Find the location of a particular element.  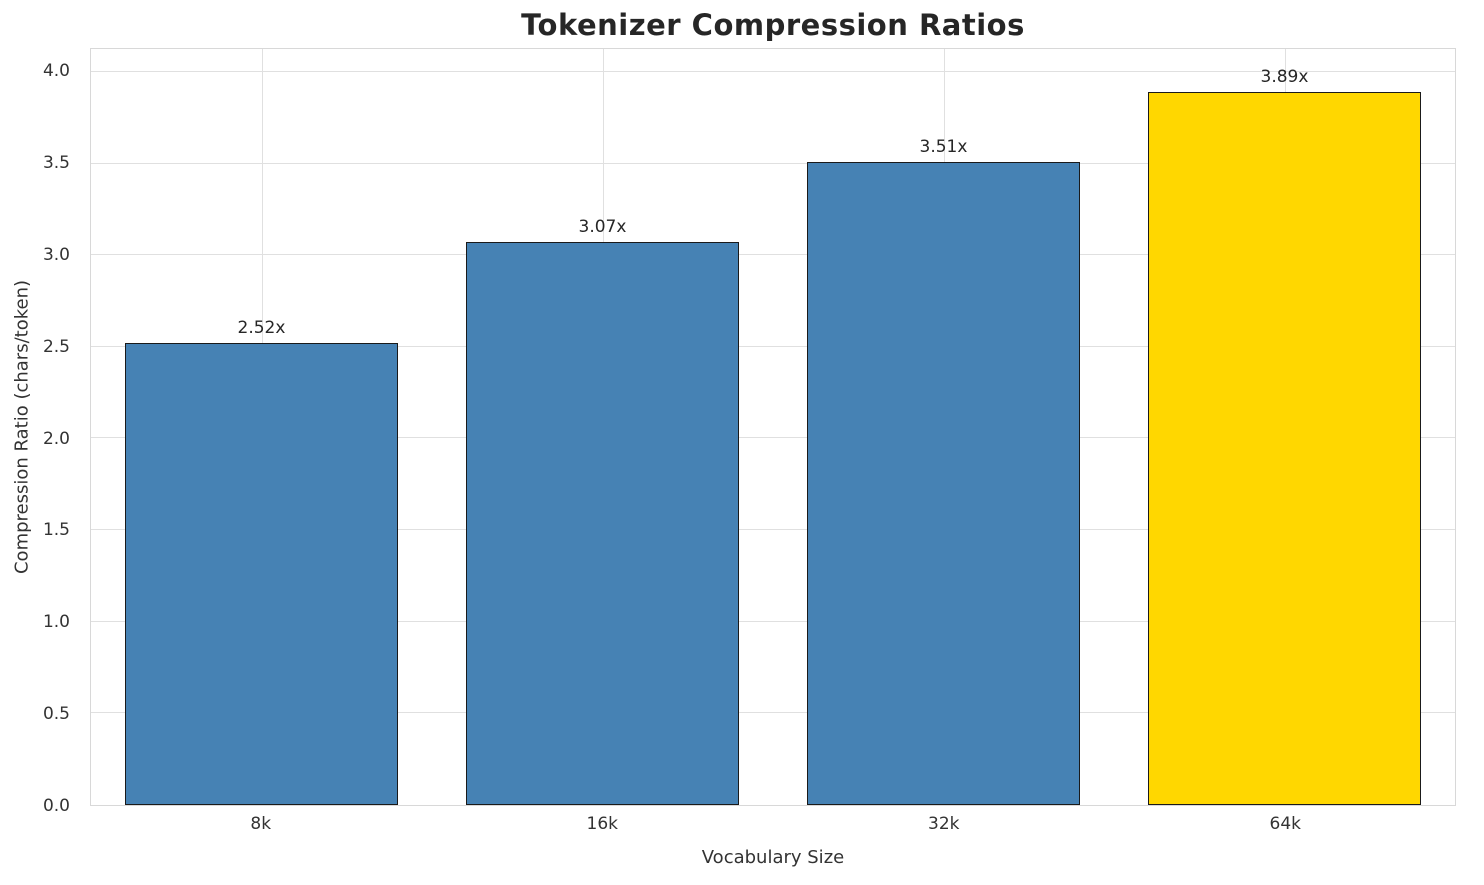

y-tick-label: 3.0 is located at coordinates (56, 254).